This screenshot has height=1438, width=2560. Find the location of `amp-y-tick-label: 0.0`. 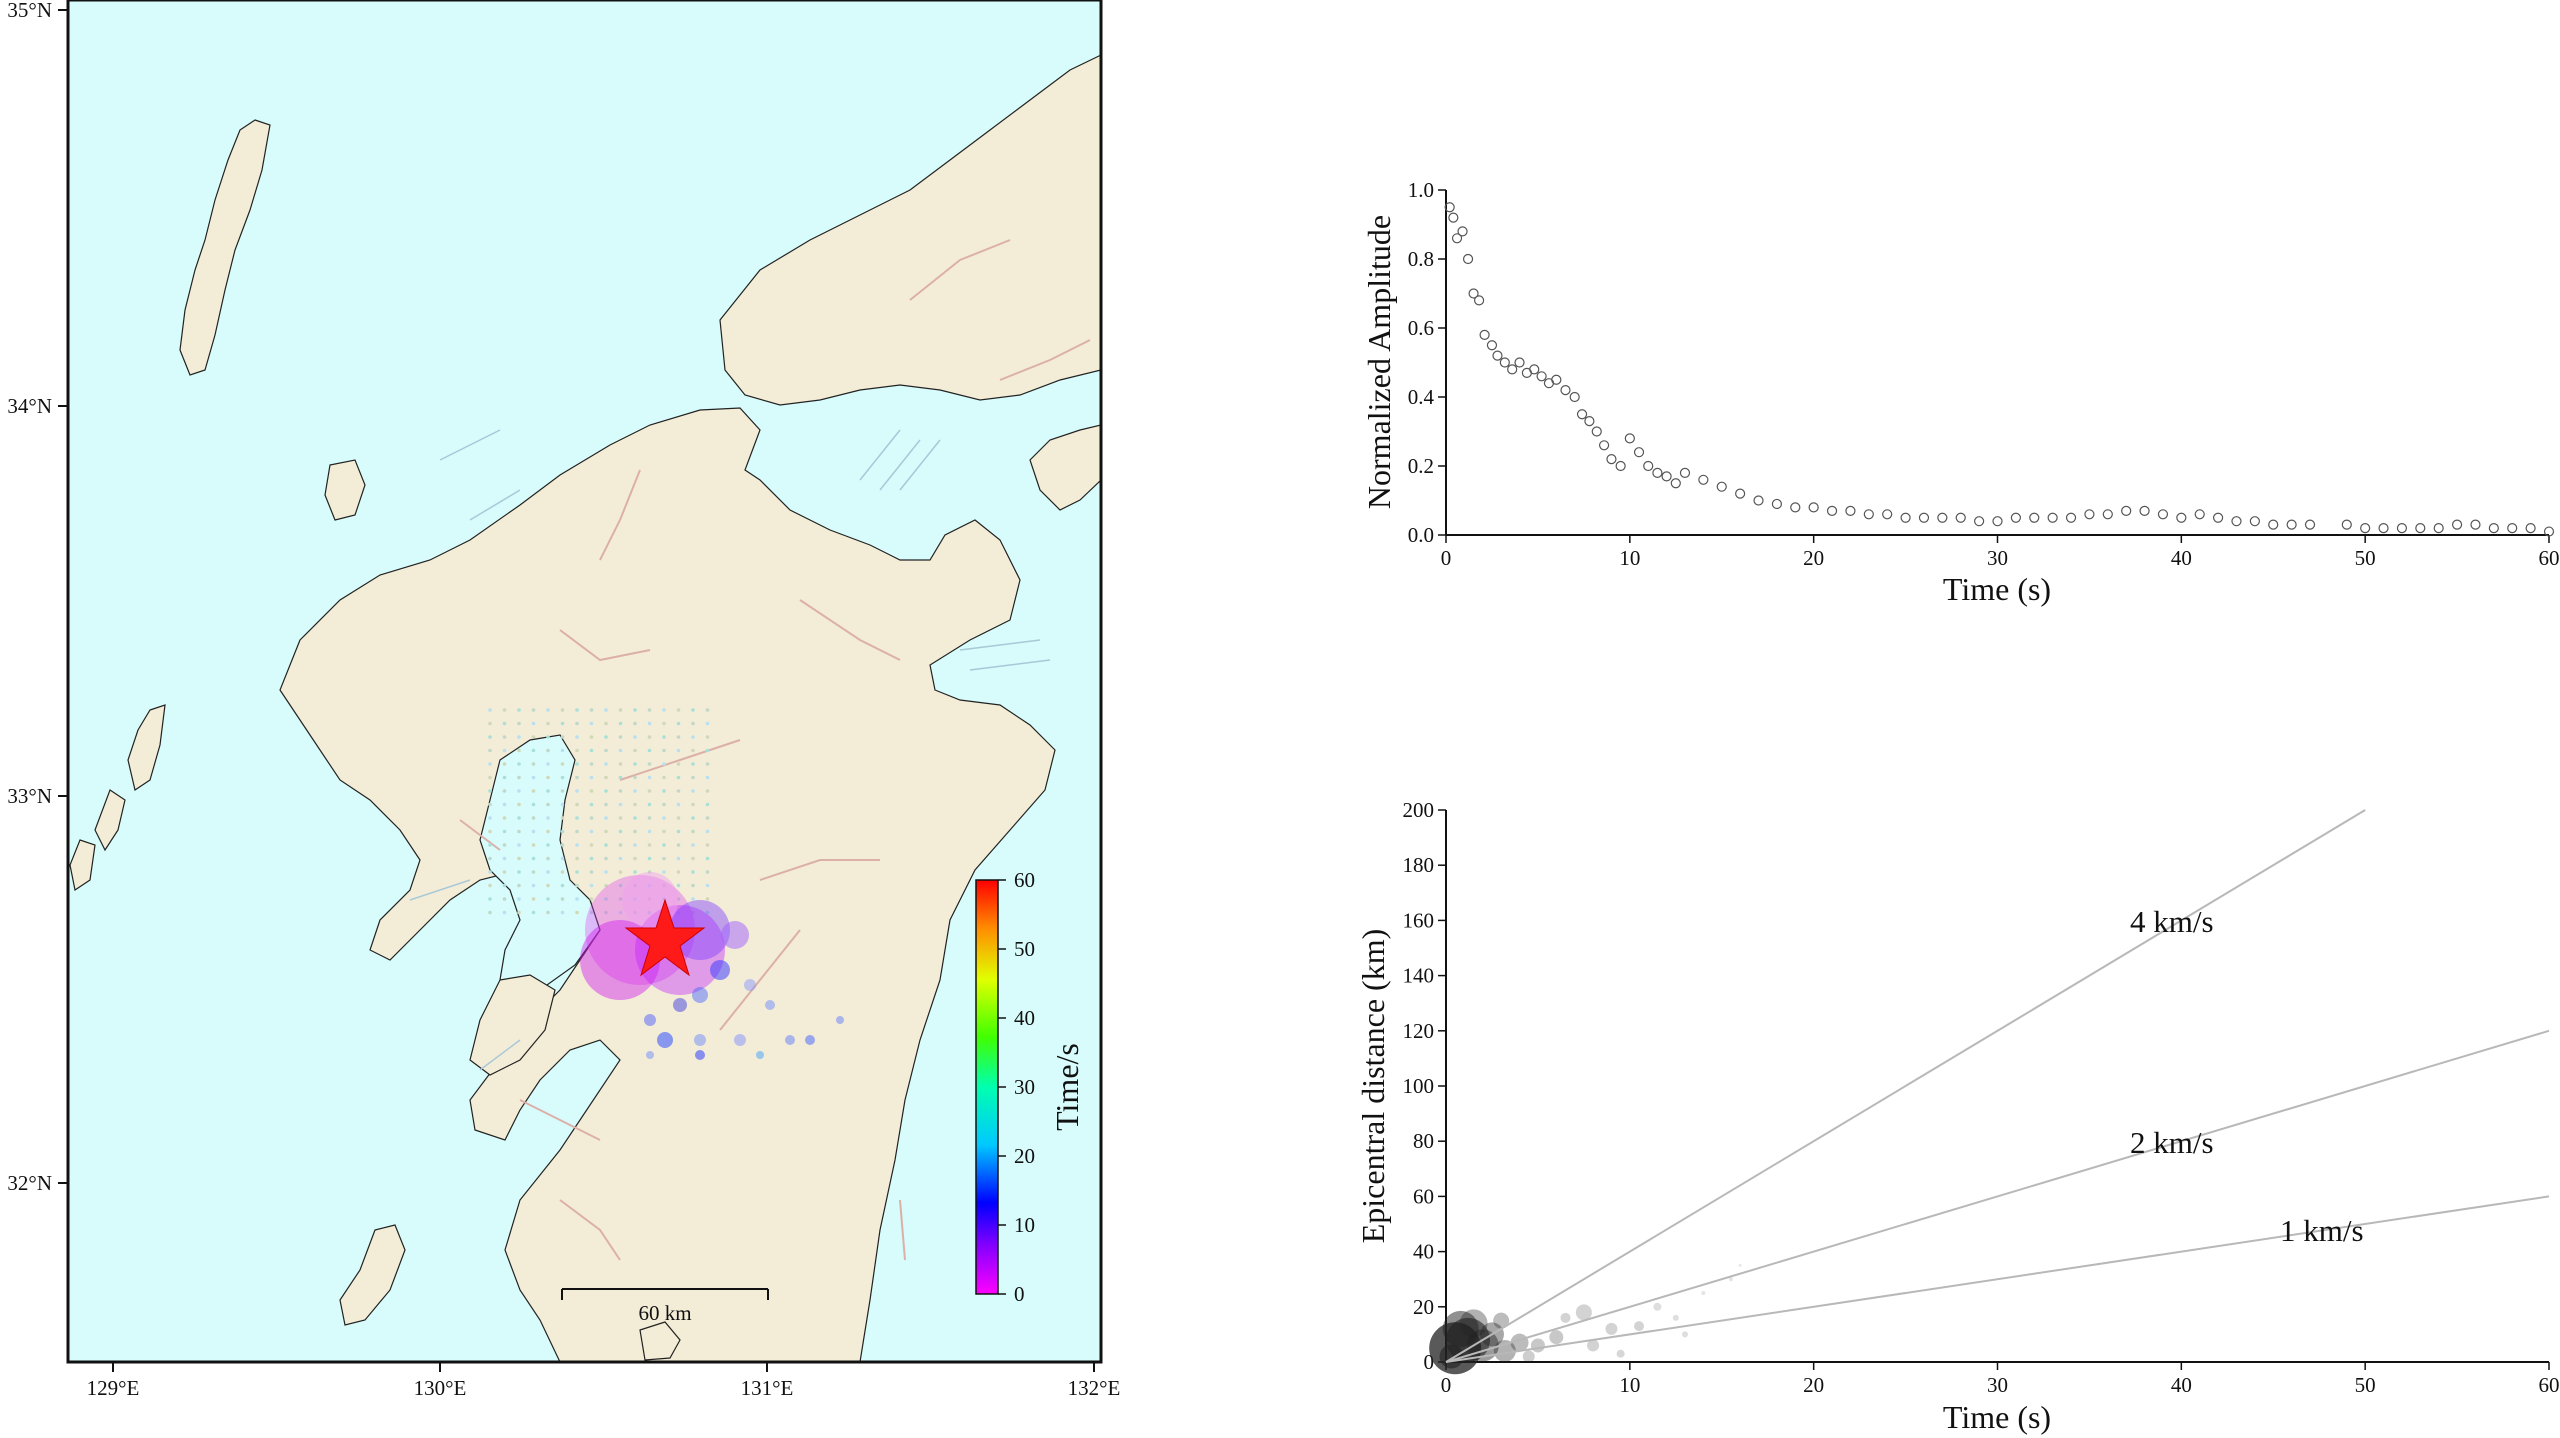

amp-y-tick-label: 0.0 is located at coordinates (1421, 535).